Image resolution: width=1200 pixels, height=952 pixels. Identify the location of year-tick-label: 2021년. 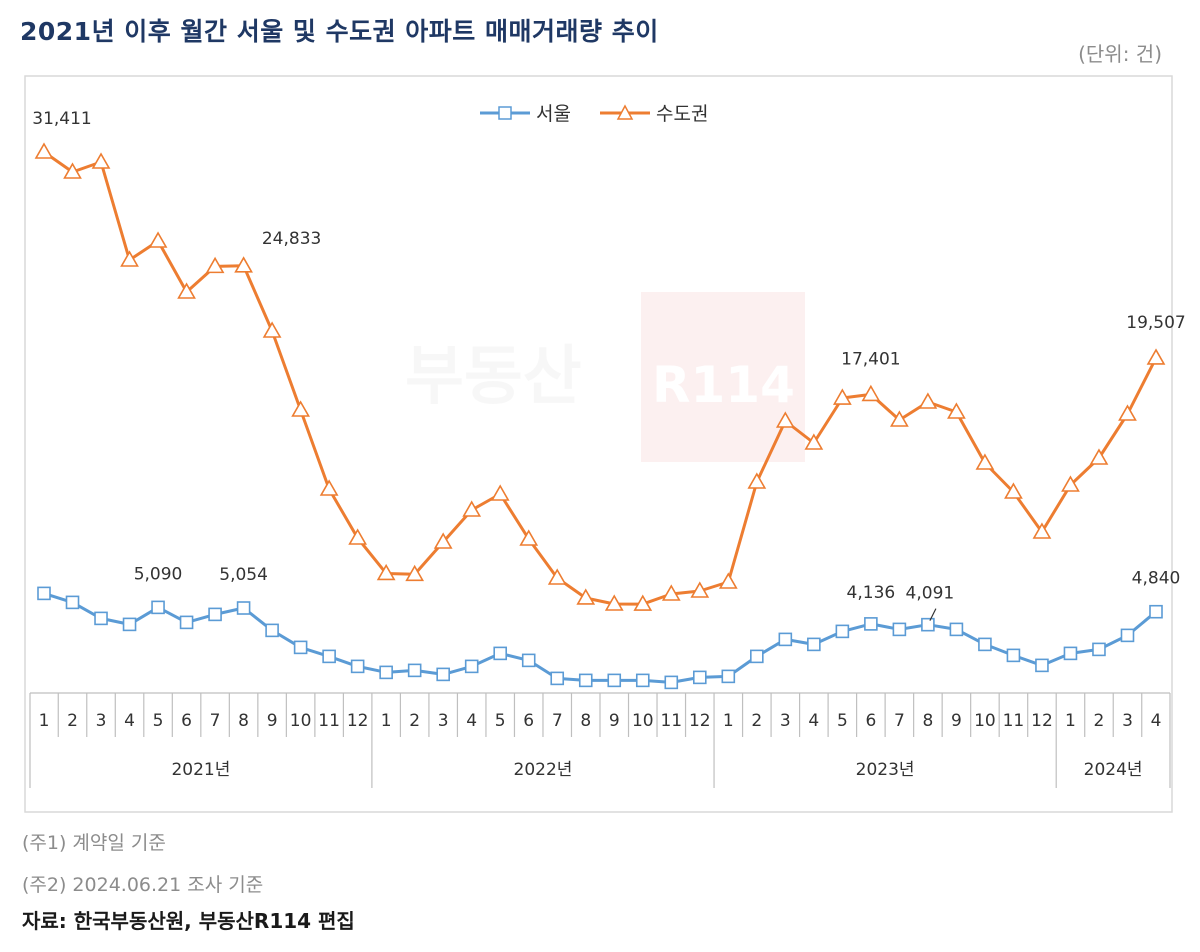
(200, 770).